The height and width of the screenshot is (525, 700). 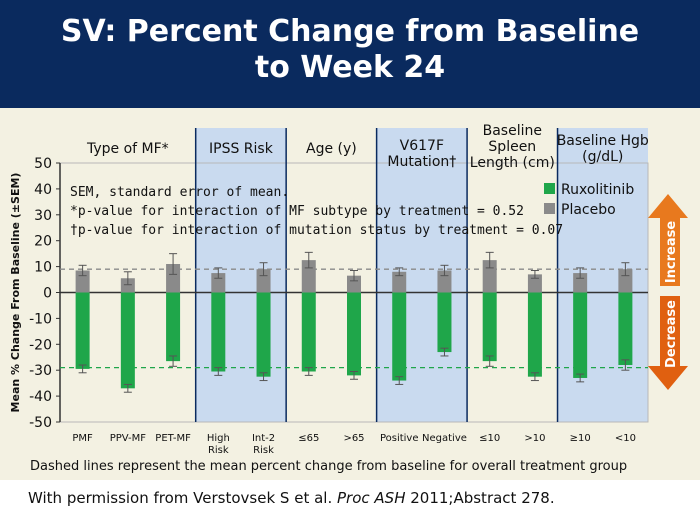 What do you see at coordinates (241, 149) in the screenshot?
I see `group-label-1: IPSS Risk` at bounding box center [241, 149].